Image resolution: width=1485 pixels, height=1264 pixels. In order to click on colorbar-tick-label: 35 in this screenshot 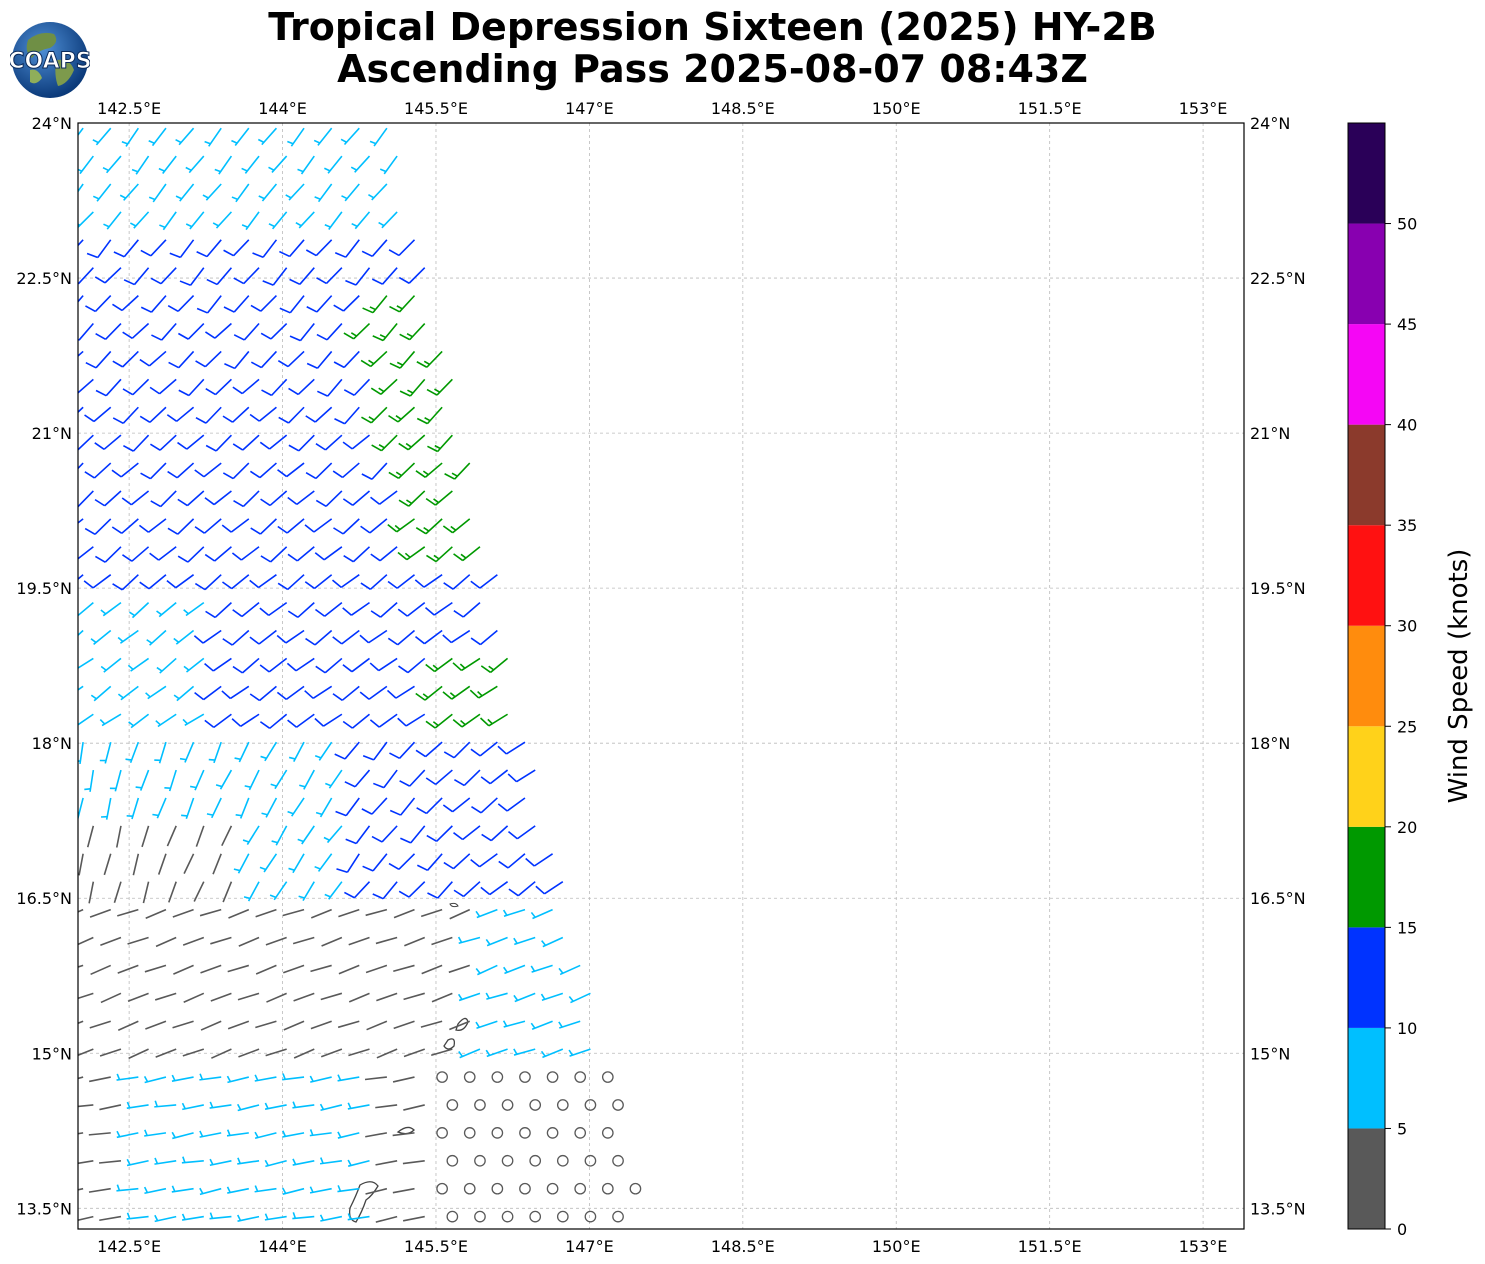, I will do `click(1407, 525)`.